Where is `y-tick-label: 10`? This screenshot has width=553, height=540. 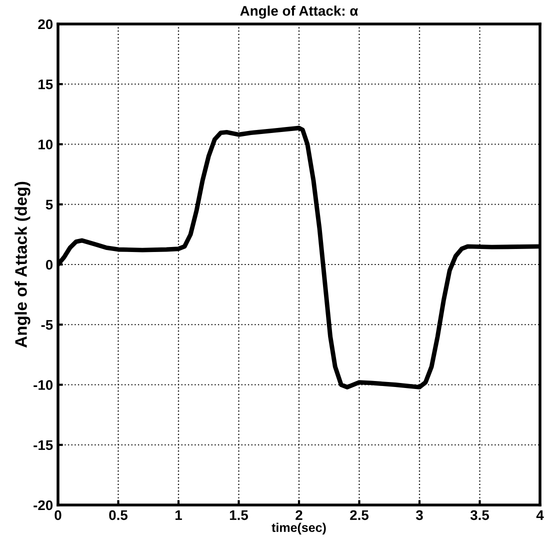 y-tick-label: 10 is located at coordinates (45, 145).